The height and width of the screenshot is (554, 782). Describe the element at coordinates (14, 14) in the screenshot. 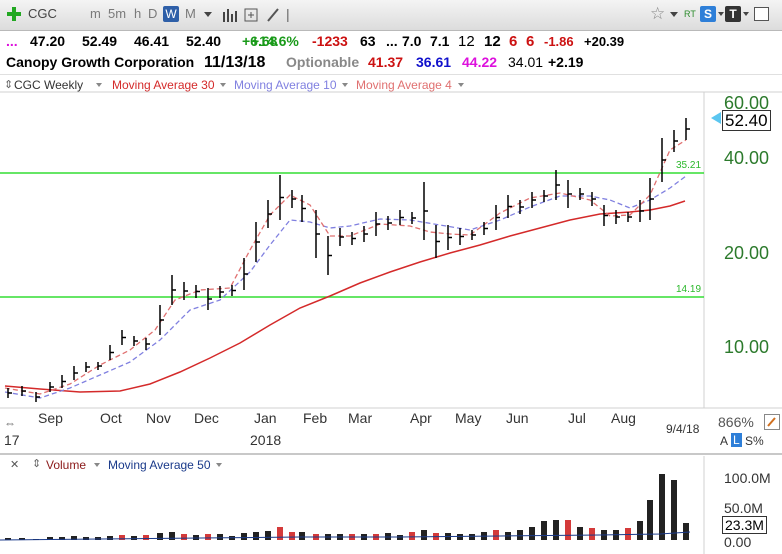

I see `add-icon` at that location.